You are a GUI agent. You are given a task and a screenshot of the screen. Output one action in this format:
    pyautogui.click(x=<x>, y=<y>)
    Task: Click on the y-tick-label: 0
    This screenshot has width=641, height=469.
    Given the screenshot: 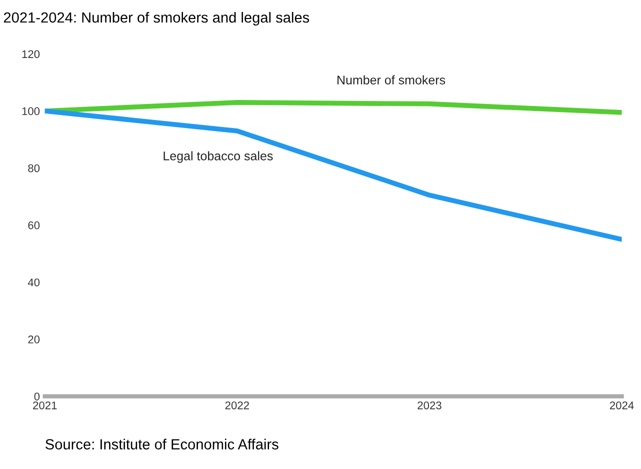 What is the action you would take?
    pyautogui.click(x=37, y=396)
    